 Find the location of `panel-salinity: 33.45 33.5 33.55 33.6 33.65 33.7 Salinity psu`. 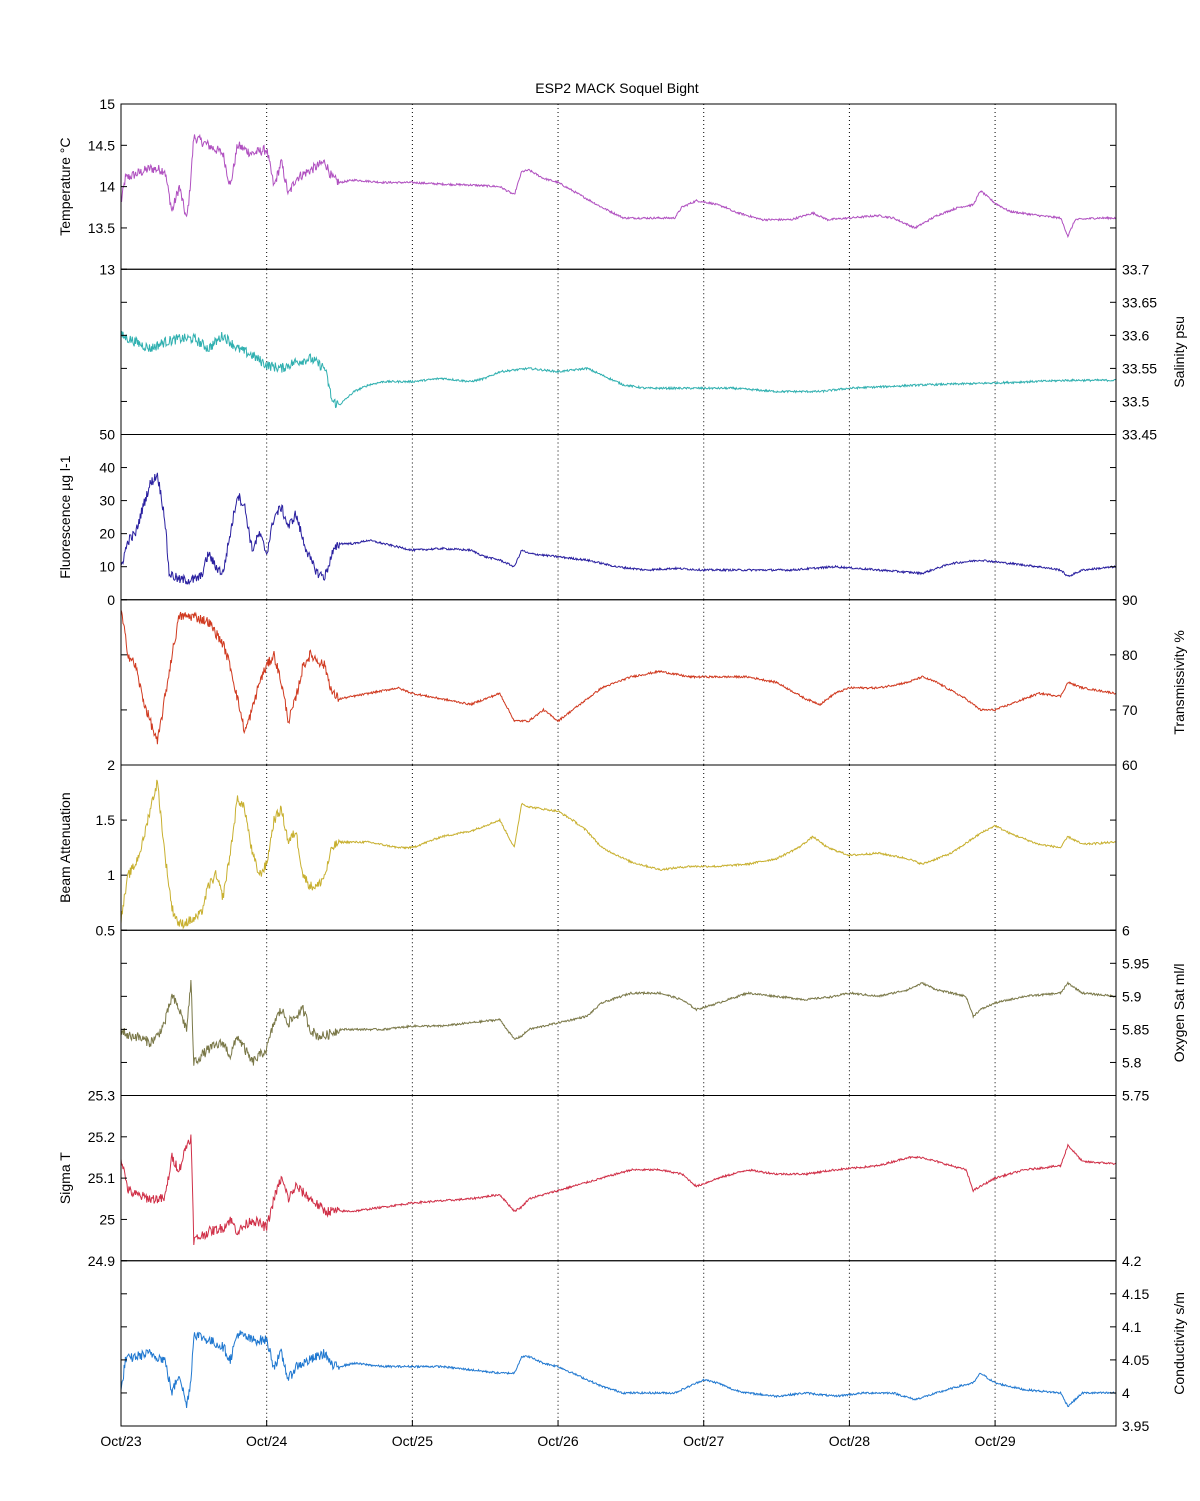

panel-salinity: 33.45 33.5 33.55 33.6 33.65 33.7 Salinity psu is located at coordinates (653, 352).